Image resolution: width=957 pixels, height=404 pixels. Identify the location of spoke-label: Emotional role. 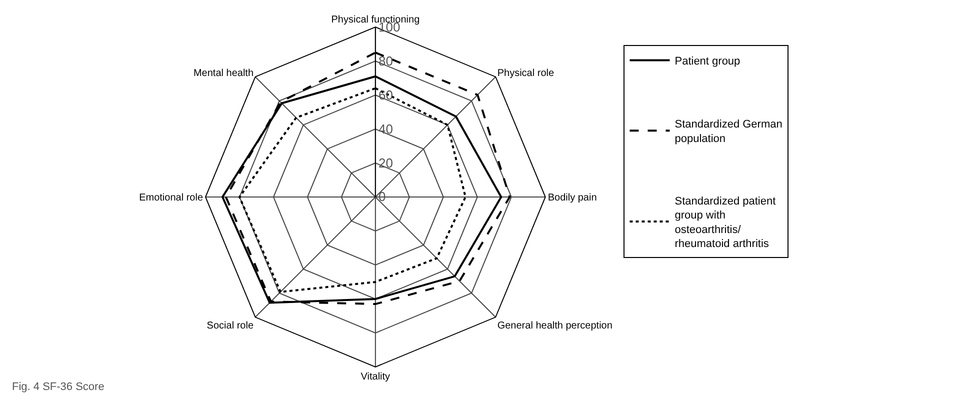
(171, 198).